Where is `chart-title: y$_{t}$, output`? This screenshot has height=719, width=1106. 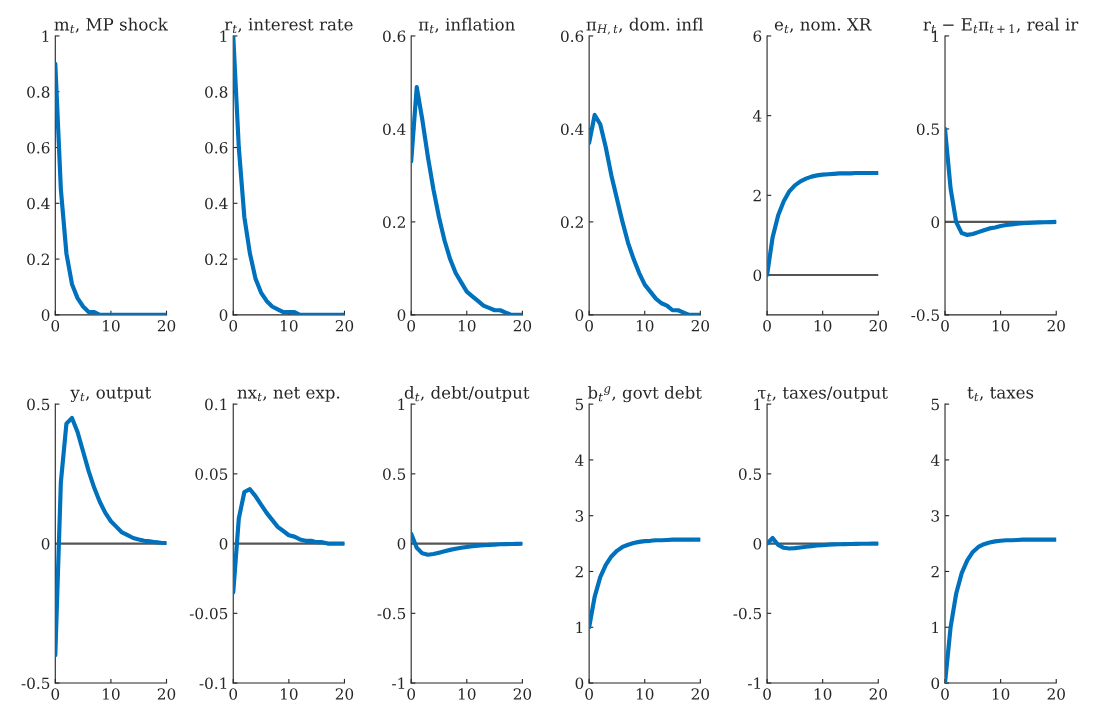
chart-title: y$_{t}$, output is located at coordinates (111, 395).